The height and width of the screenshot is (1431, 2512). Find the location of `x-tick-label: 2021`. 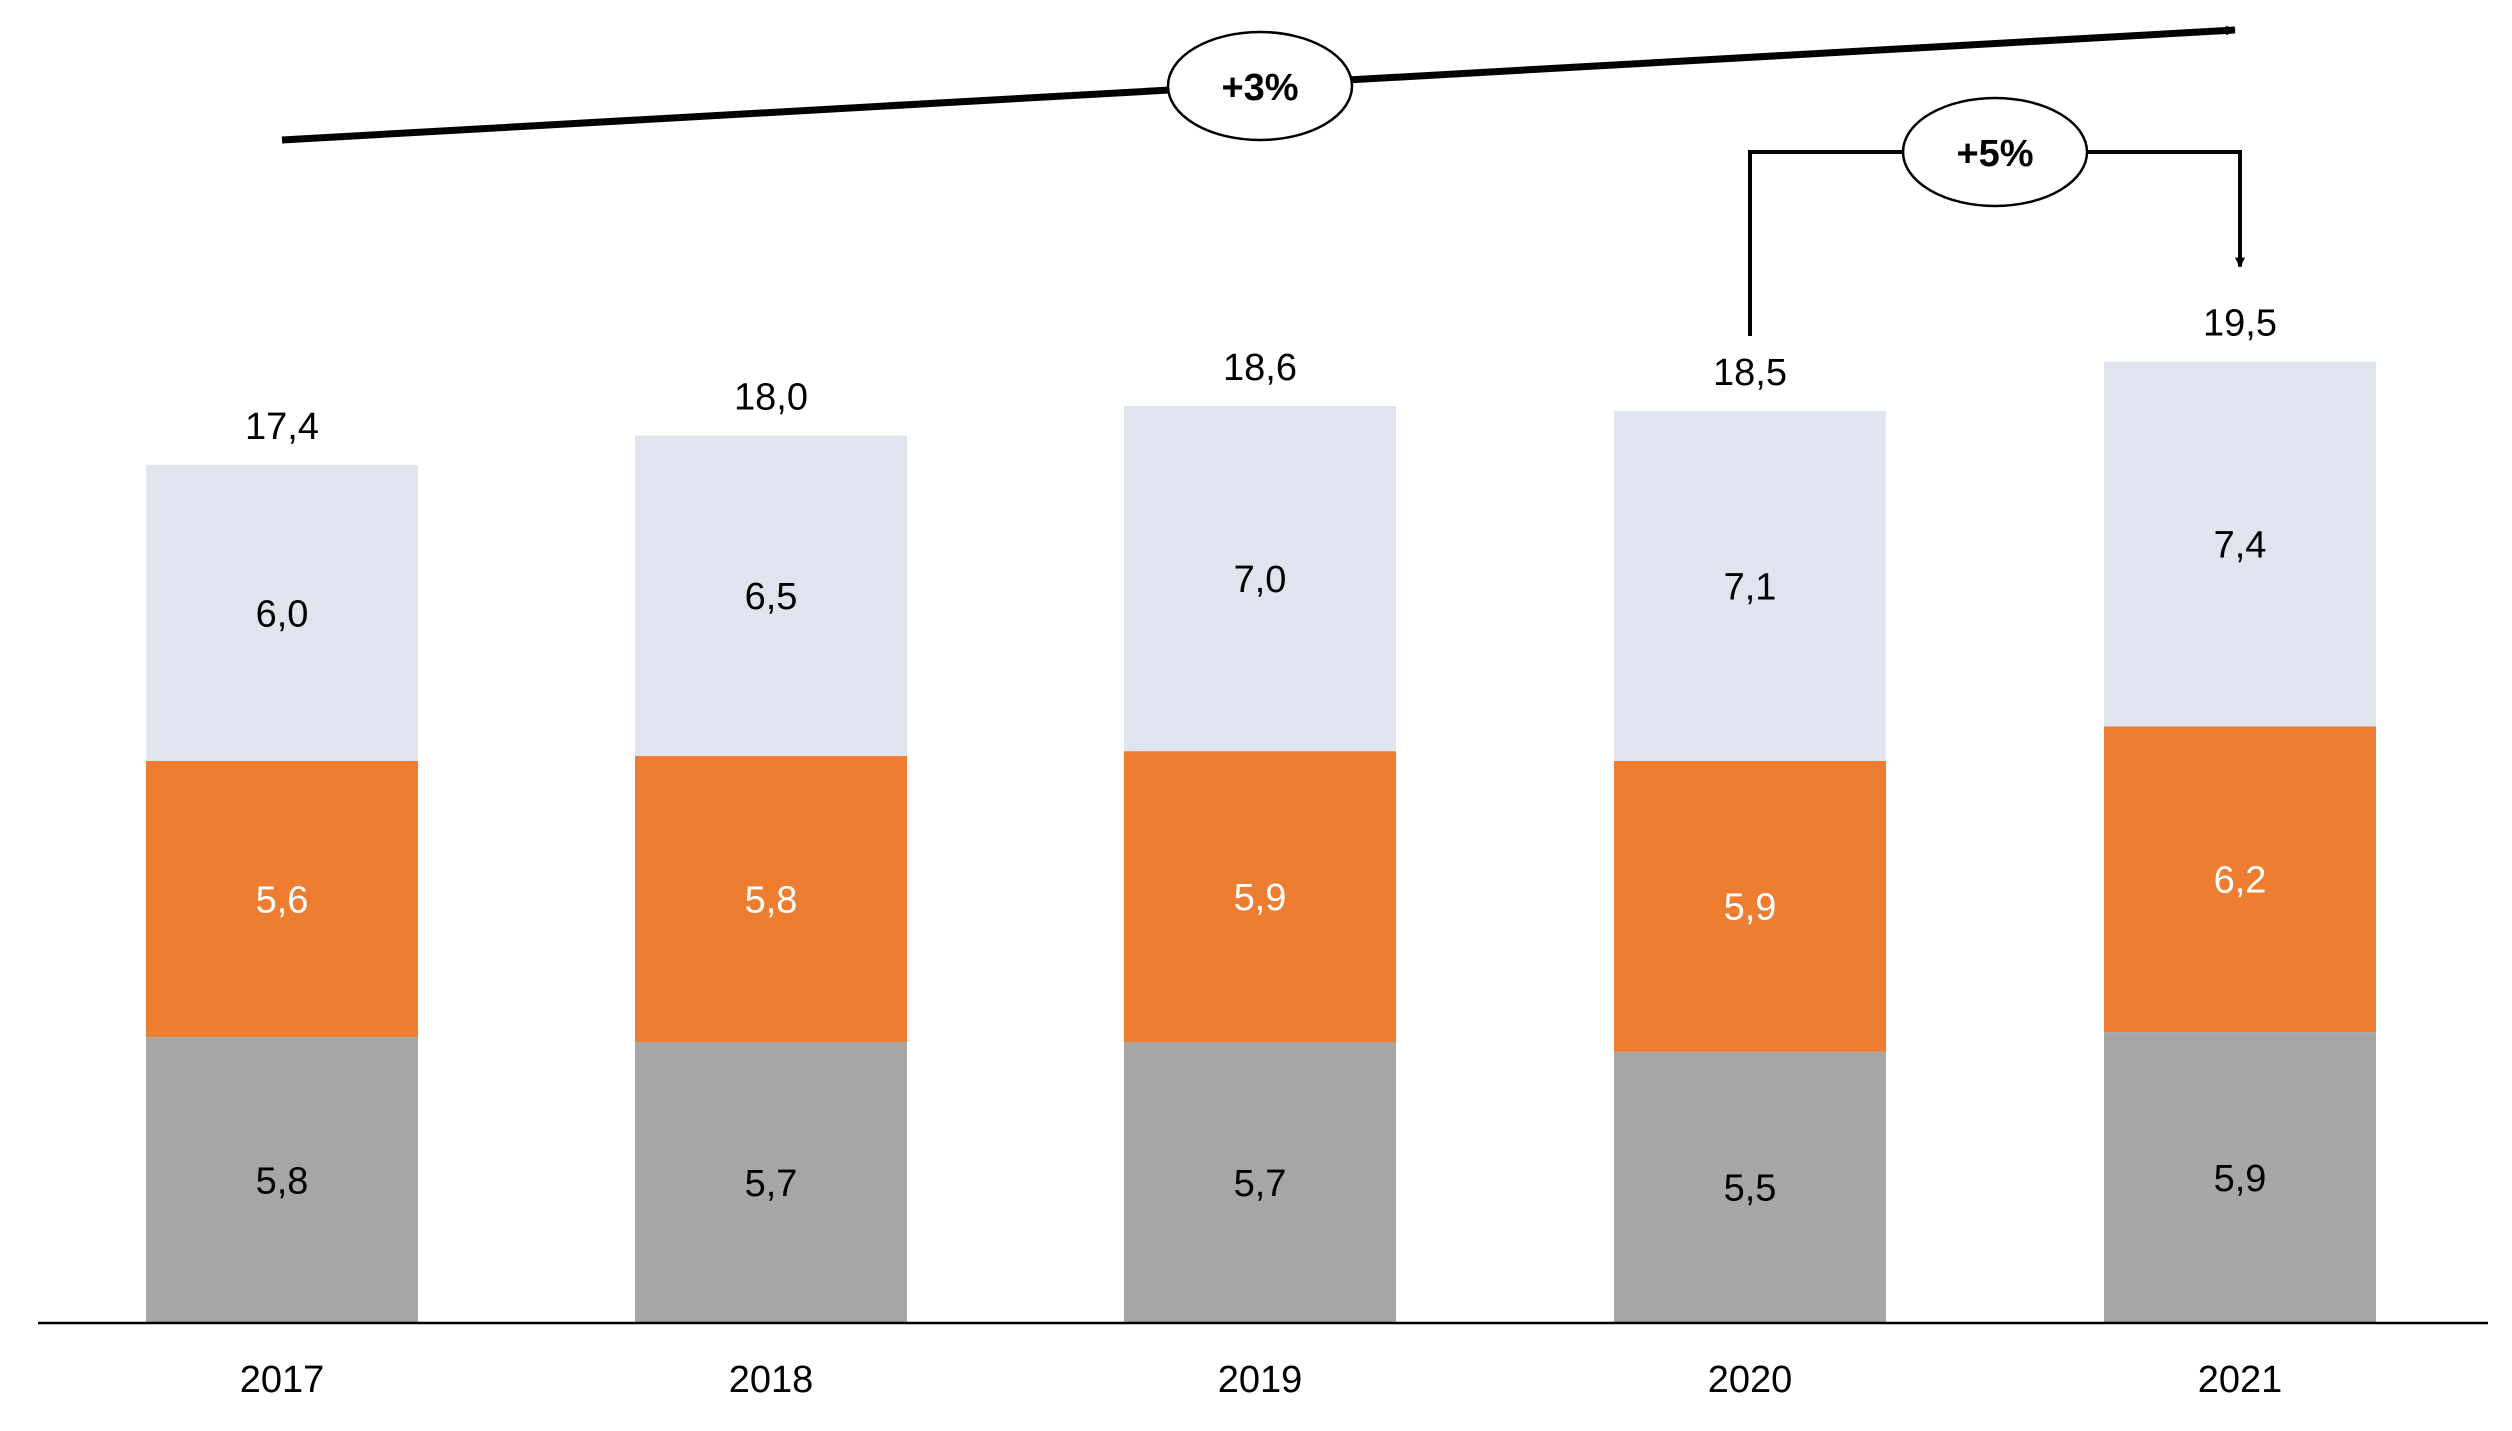

x-tick-label: 2021 is located at coordinates (2240, 1380).